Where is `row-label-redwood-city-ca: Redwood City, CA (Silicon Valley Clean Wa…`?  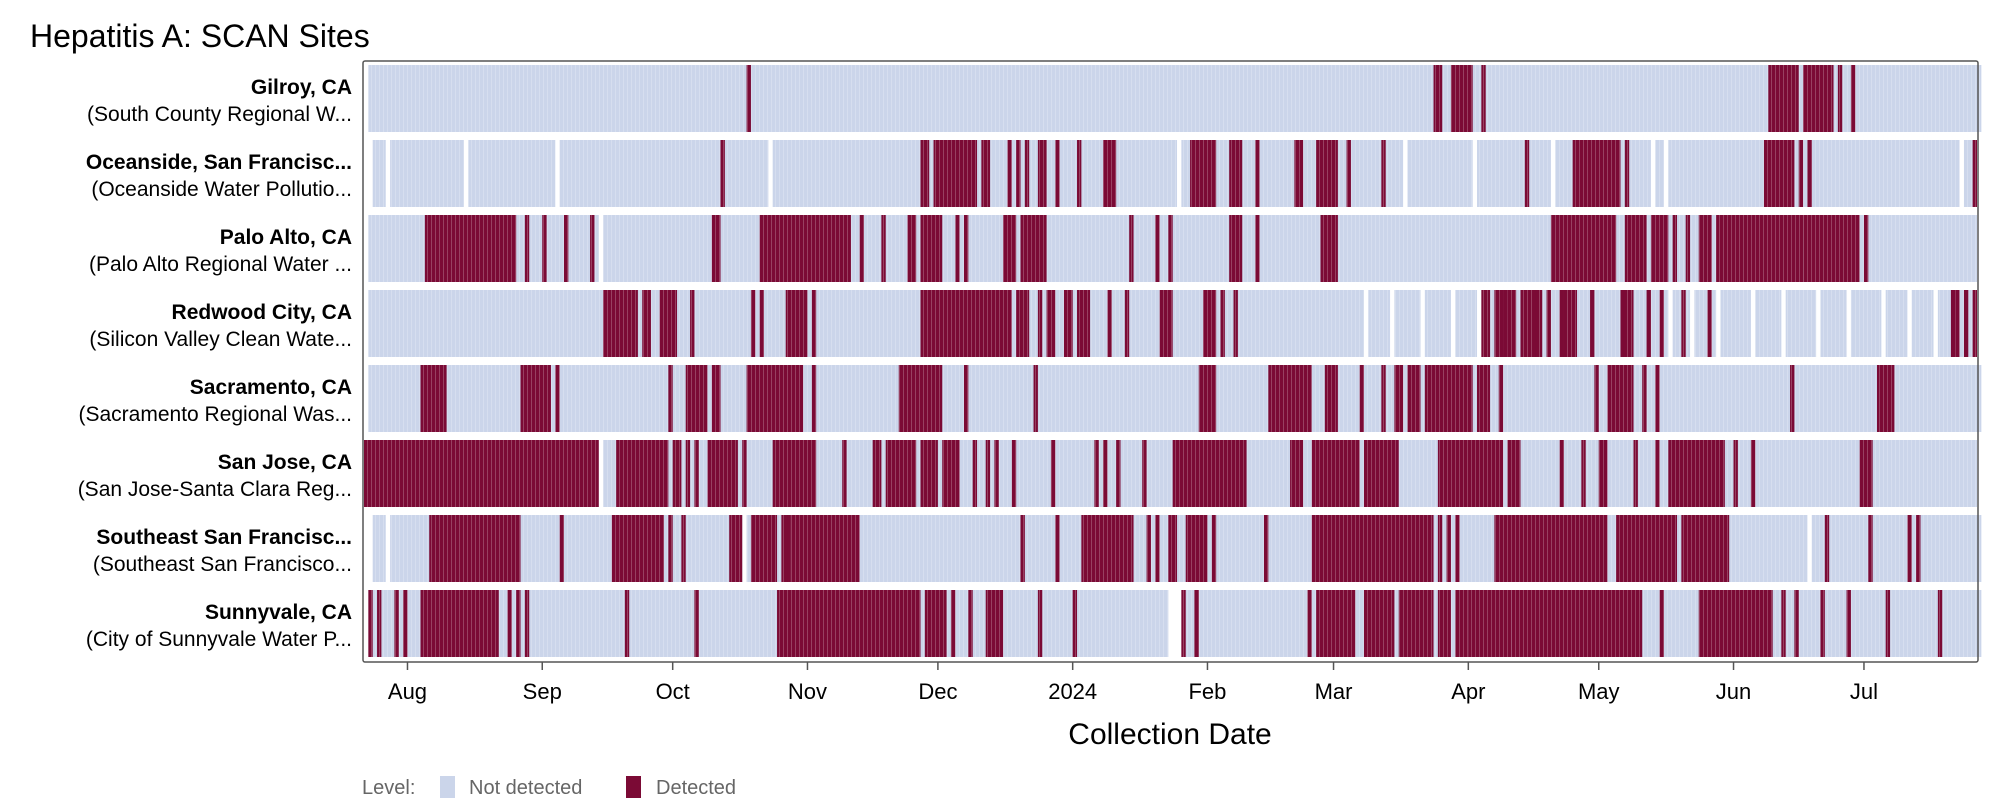 row-label-redwood-city-ca: Redwood City, CA (Silicon Valley Clean Wa… is located at coordinates (220, 326).